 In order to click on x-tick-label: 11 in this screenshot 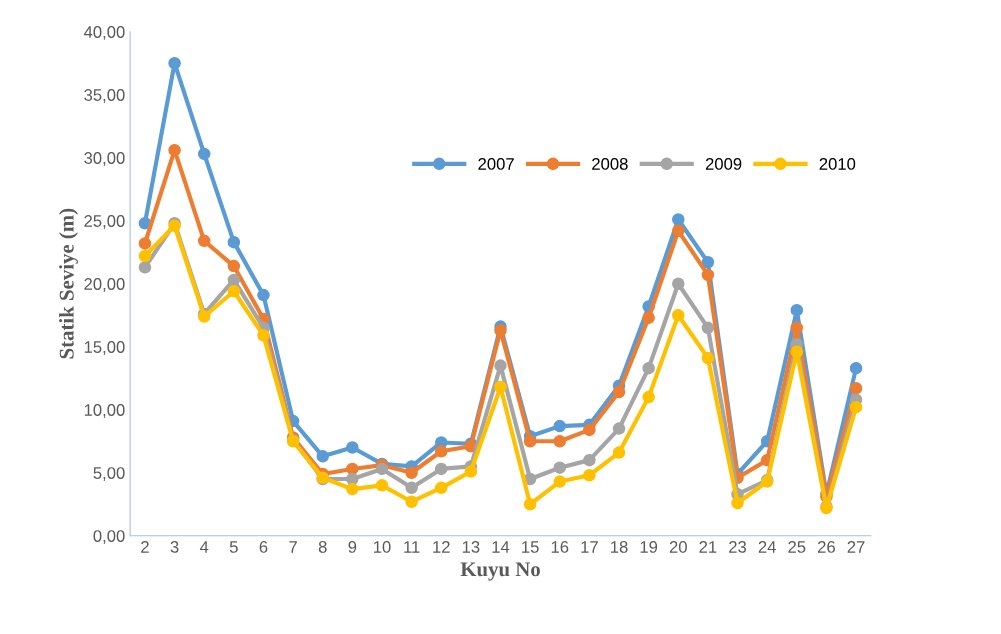, I will do `click(412, 547)`.